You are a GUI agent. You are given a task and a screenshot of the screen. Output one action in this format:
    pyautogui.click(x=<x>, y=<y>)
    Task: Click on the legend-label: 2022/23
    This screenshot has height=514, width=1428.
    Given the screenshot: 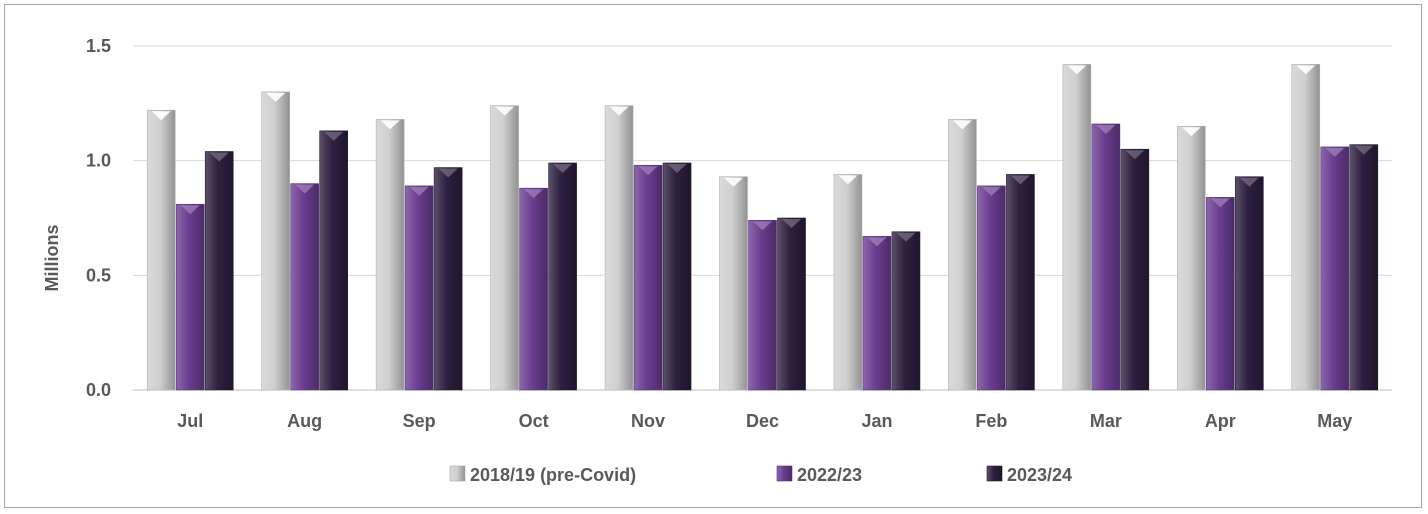 What is the action you would take?
    pyautogui.click(x=829, y=475)
    